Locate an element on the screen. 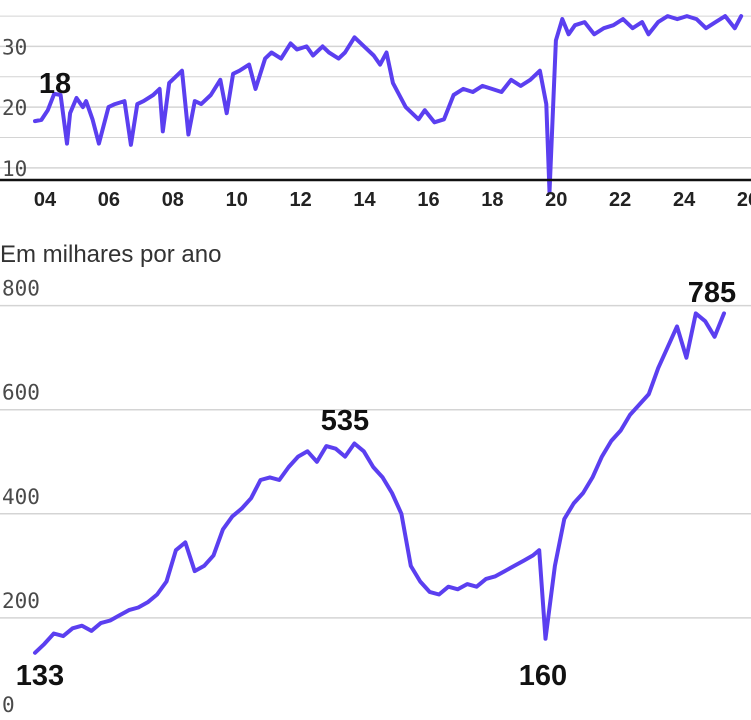 Image resolution: width=751 pixels, height=720 pixels. x-tick-label: 22 is located at coordinates (620, 200).